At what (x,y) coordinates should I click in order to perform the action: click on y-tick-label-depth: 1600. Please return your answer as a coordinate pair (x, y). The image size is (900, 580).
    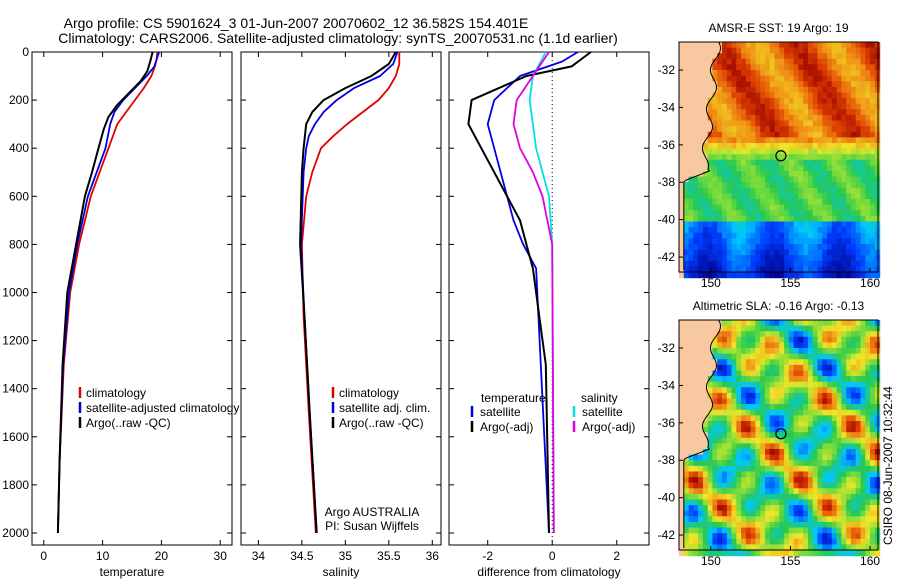
    Looking at the image, I should click on (15, 437).